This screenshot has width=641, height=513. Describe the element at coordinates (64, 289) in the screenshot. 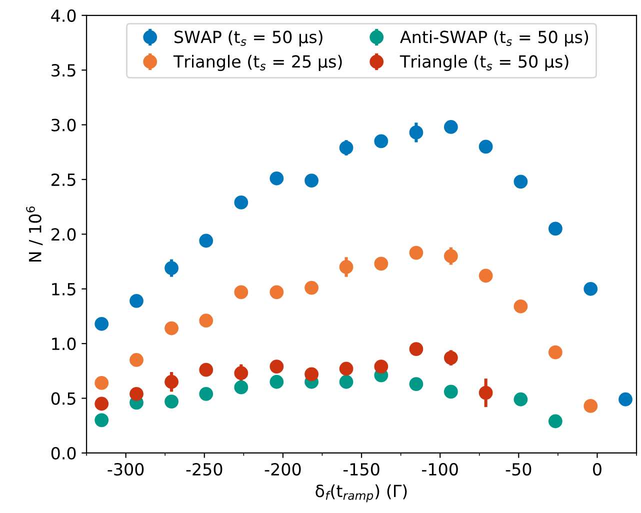

I see `y-tick-label: 1.5` at that location.